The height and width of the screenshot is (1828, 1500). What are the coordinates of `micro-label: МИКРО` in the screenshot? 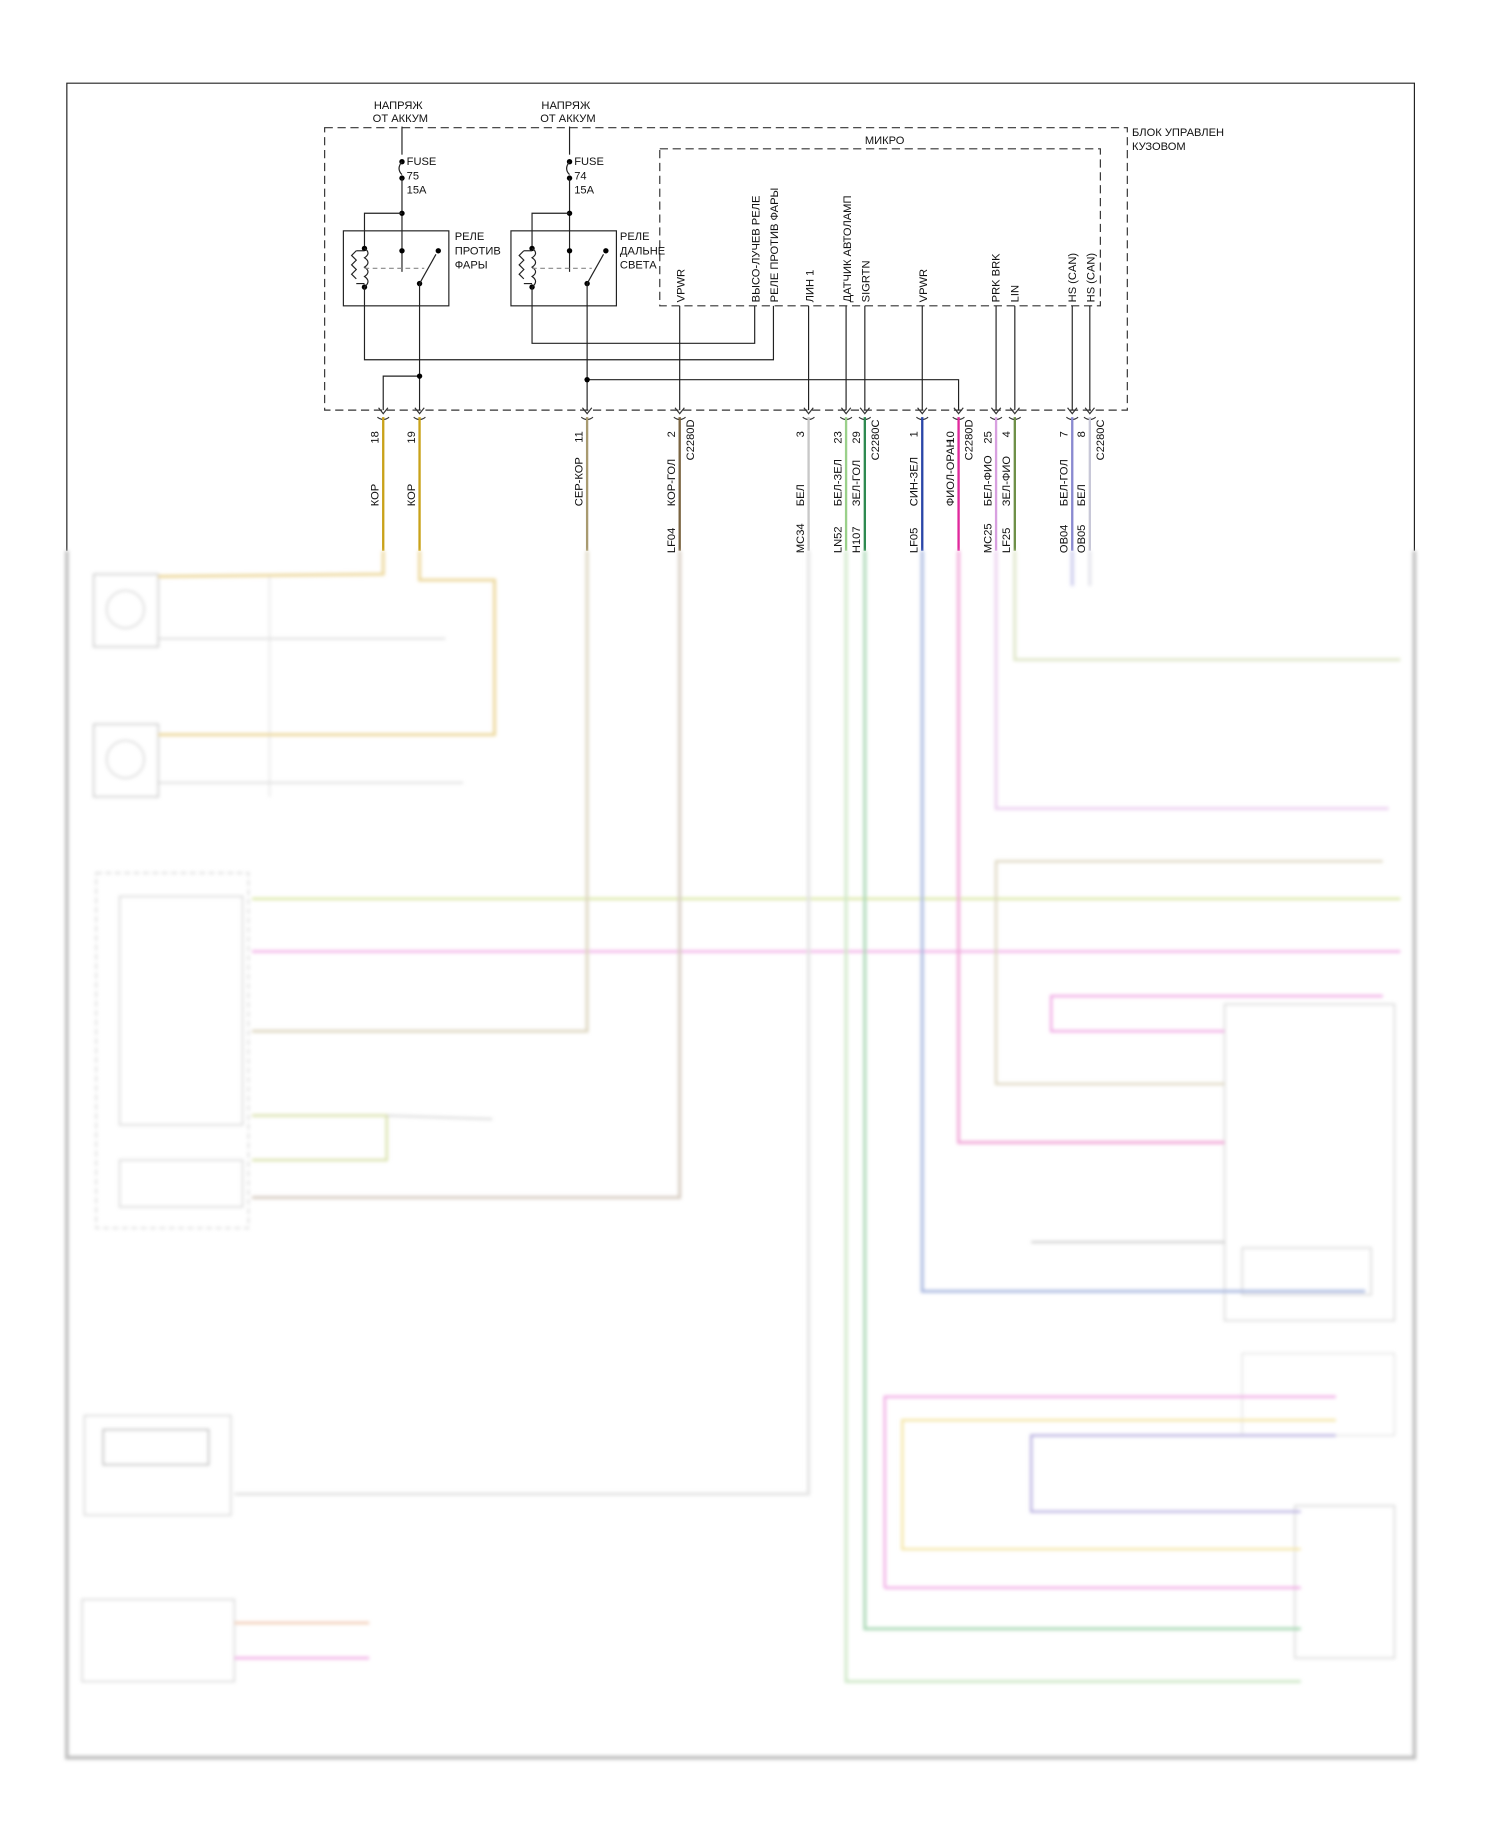 It's located at (885, 141).